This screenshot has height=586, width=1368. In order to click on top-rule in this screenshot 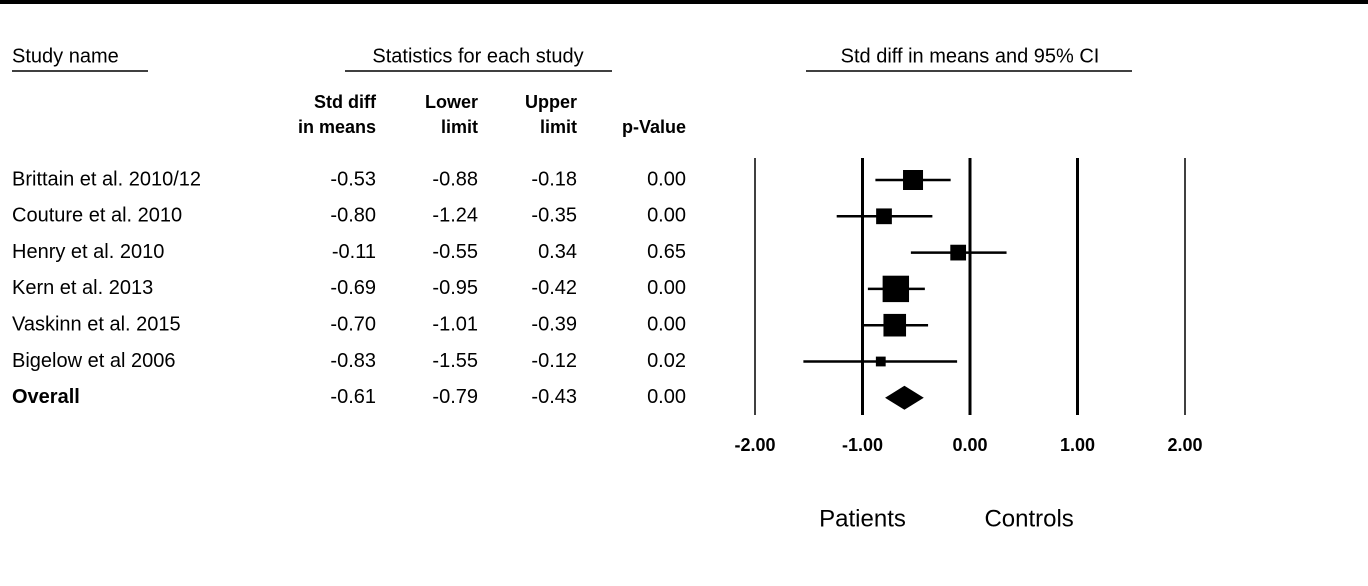, I will do `click(684, 2)`.